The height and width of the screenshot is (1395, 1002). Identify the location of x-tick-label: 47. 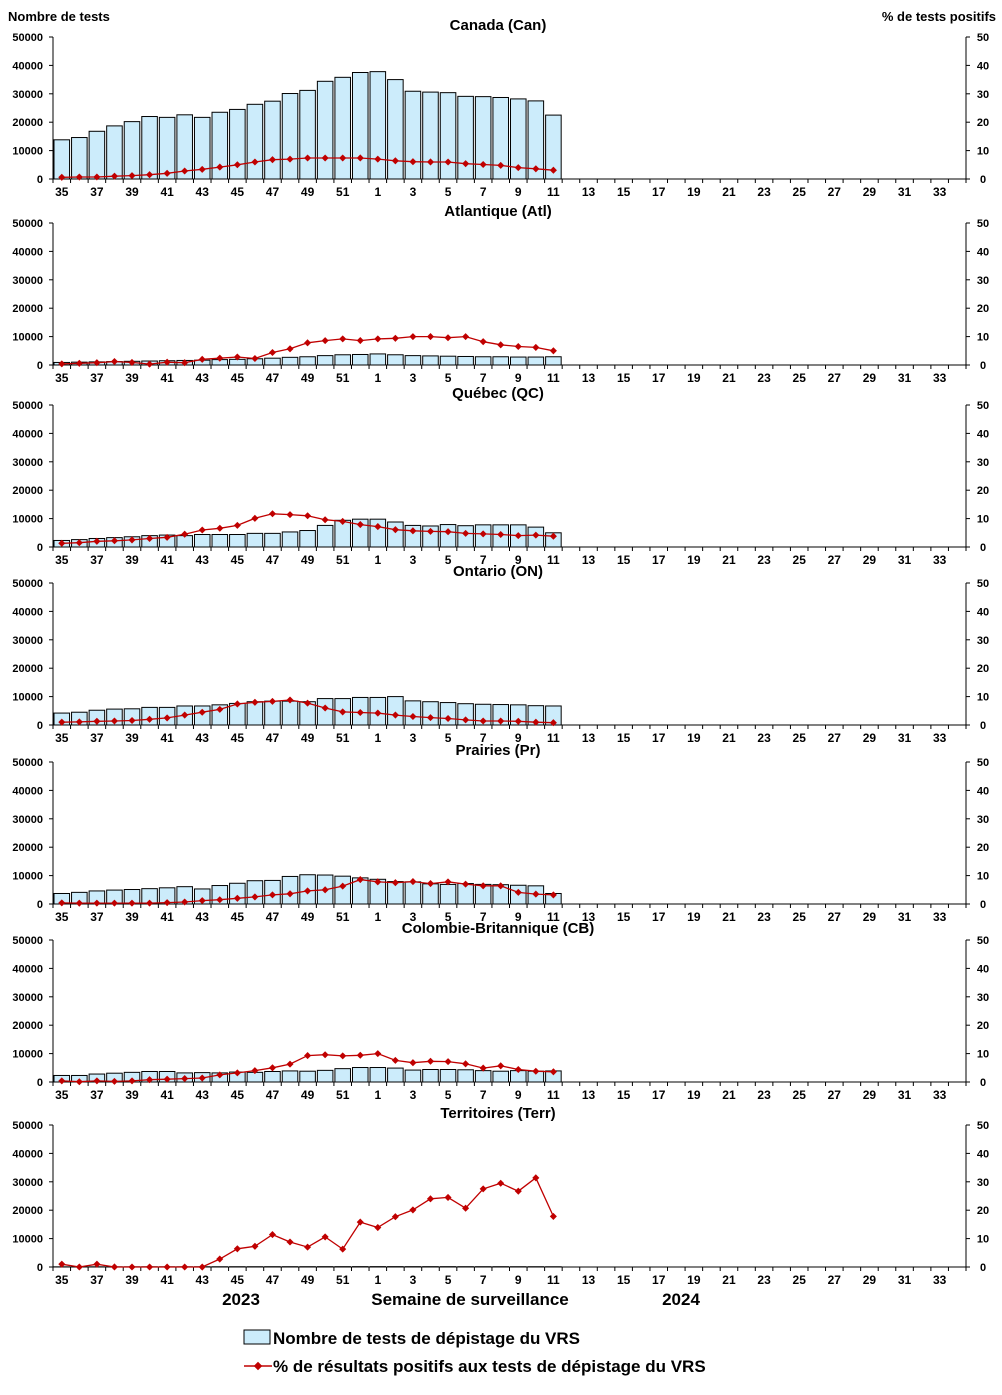
(273, 1280).